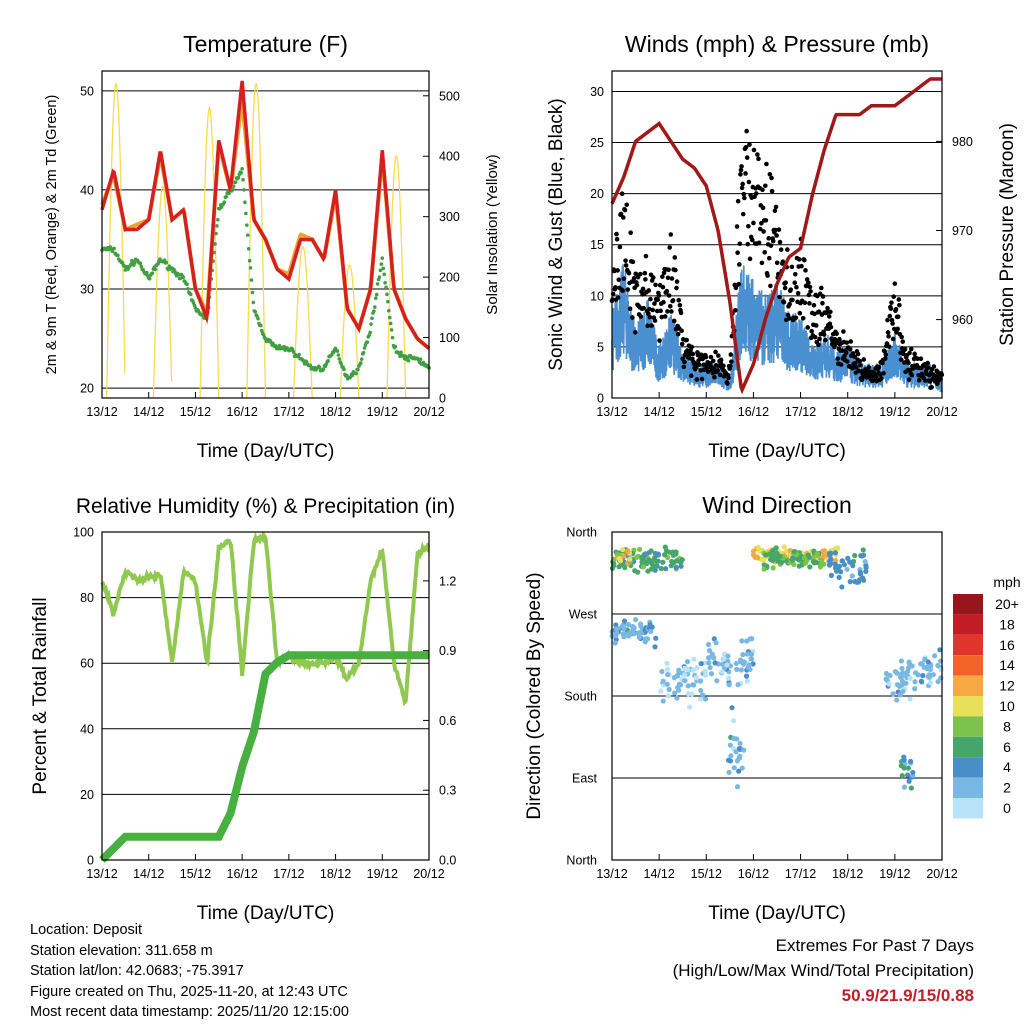 The image size is (1024, 1024). I want to click on x-tick-label: 16/12, so click(242, 874).